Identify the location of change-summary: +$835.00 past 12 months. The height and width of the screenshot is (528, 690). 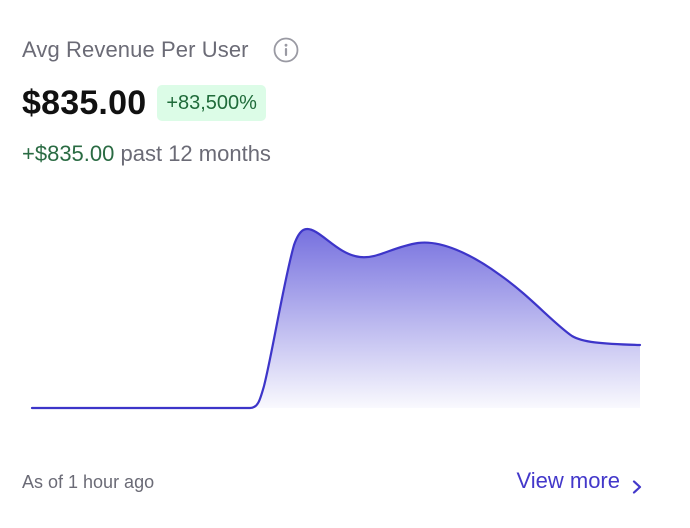
(146, 154).